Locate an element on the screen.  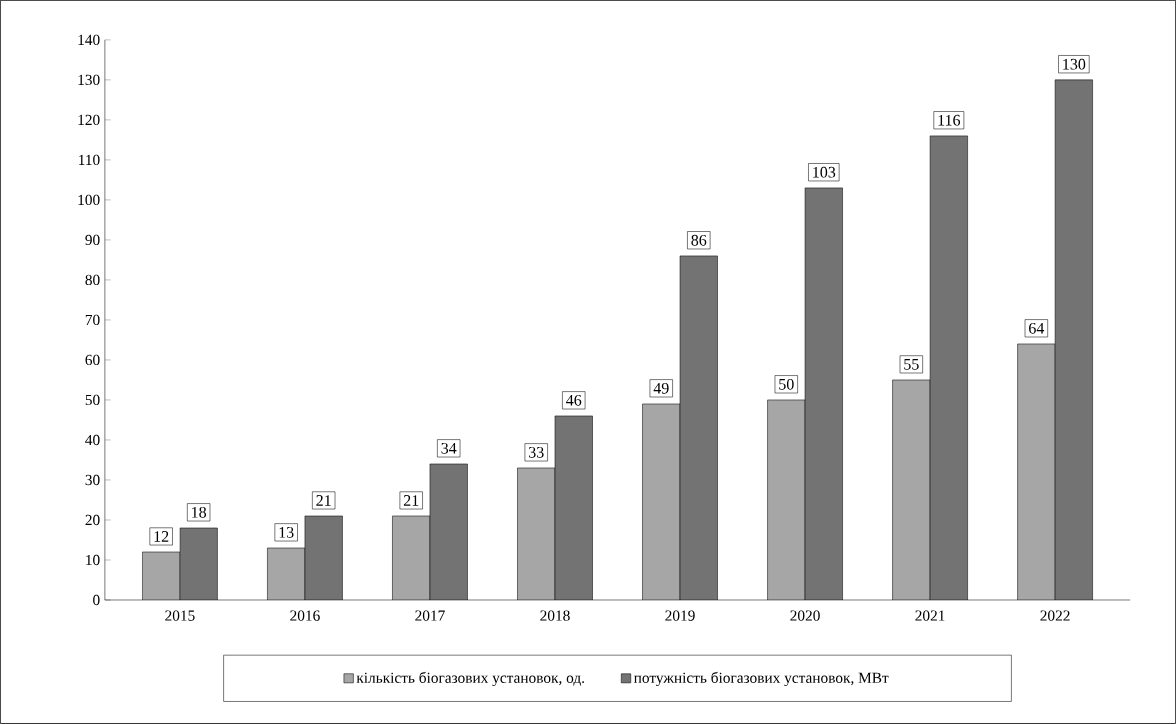
y-tick-label: 30 is located at coordinates (92, 480).